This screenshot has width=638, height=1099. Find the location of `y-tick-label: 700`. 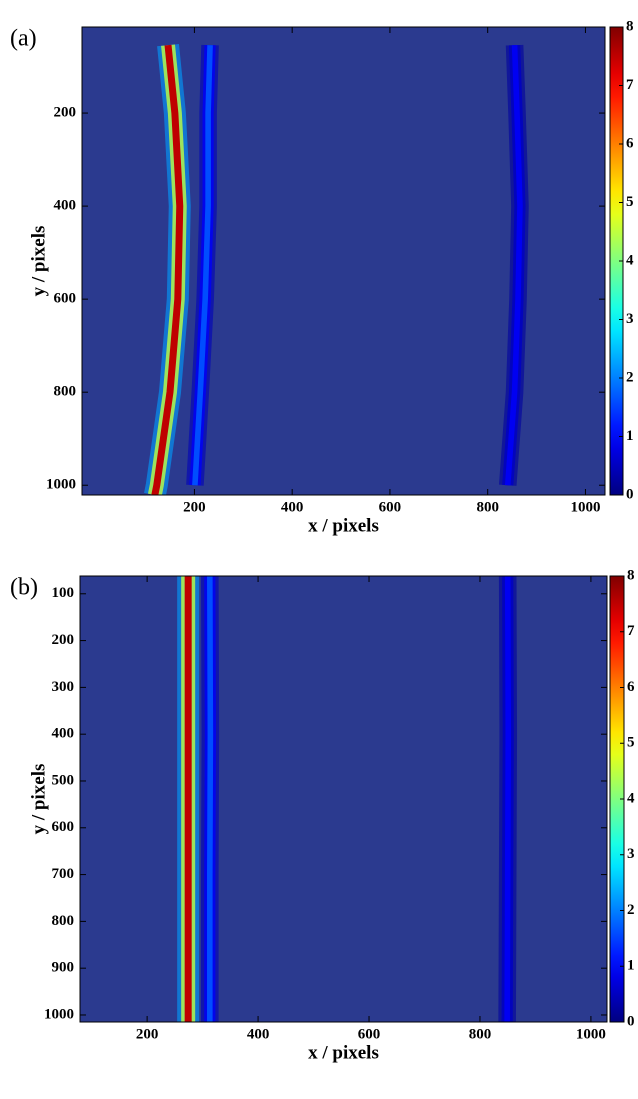

y-tick-label: 700 is located at coordinates (63, 874).